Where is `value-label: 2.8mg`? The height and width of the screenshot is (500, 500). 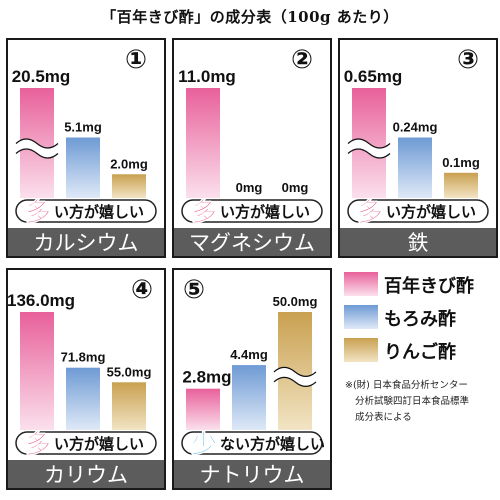
value-label: 2.8mg is located at coordinates (206, 377).